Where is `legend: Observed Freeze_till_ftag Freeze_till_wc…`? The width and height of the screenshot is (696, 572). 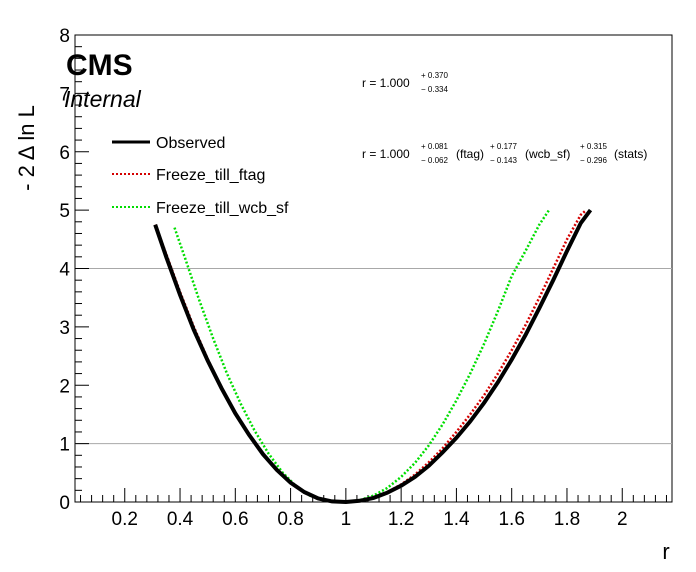
legend: Observed Freeze_till_ftag Freeze_till_wc… is located at coordinates (200, 176).